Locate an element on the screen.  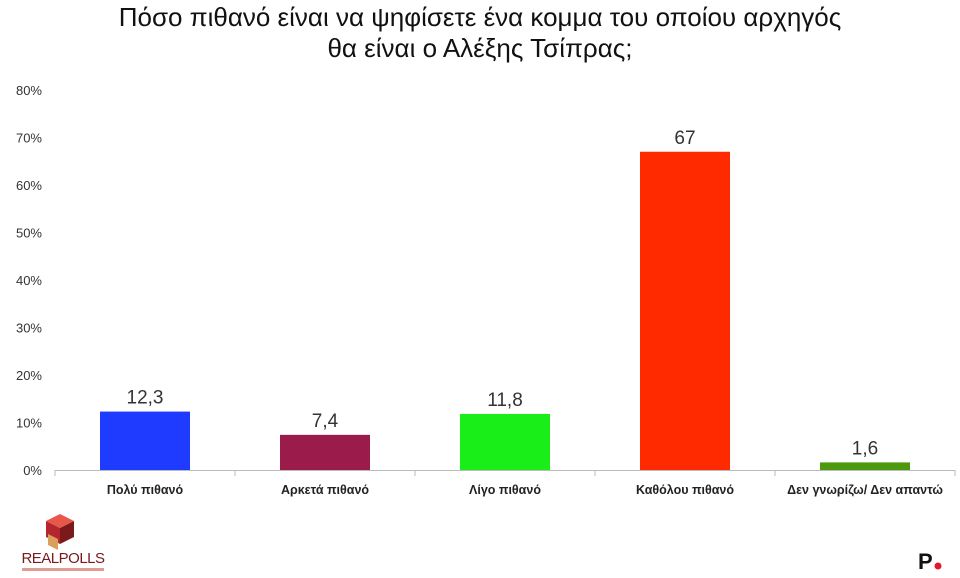
realpolls-cube-icon is located at coordinates (60, 532).